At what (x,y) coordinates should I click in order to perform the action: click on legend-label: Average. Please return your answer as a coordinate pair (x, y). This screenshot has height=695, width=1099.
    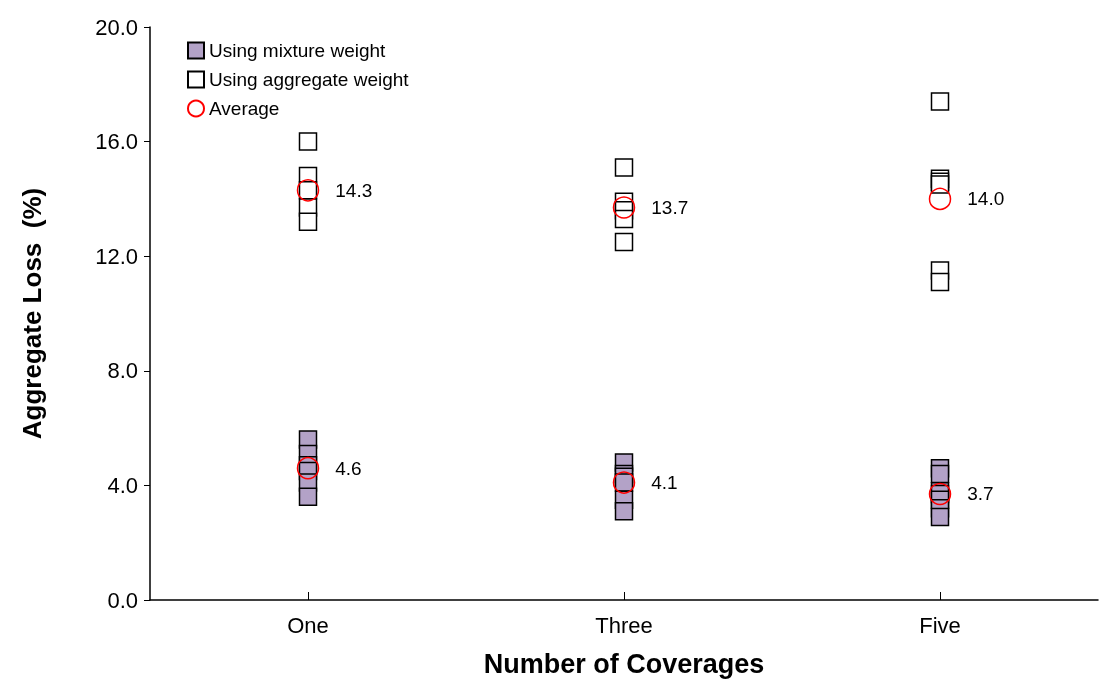
    Looking at the image, I should click on (244, 108).